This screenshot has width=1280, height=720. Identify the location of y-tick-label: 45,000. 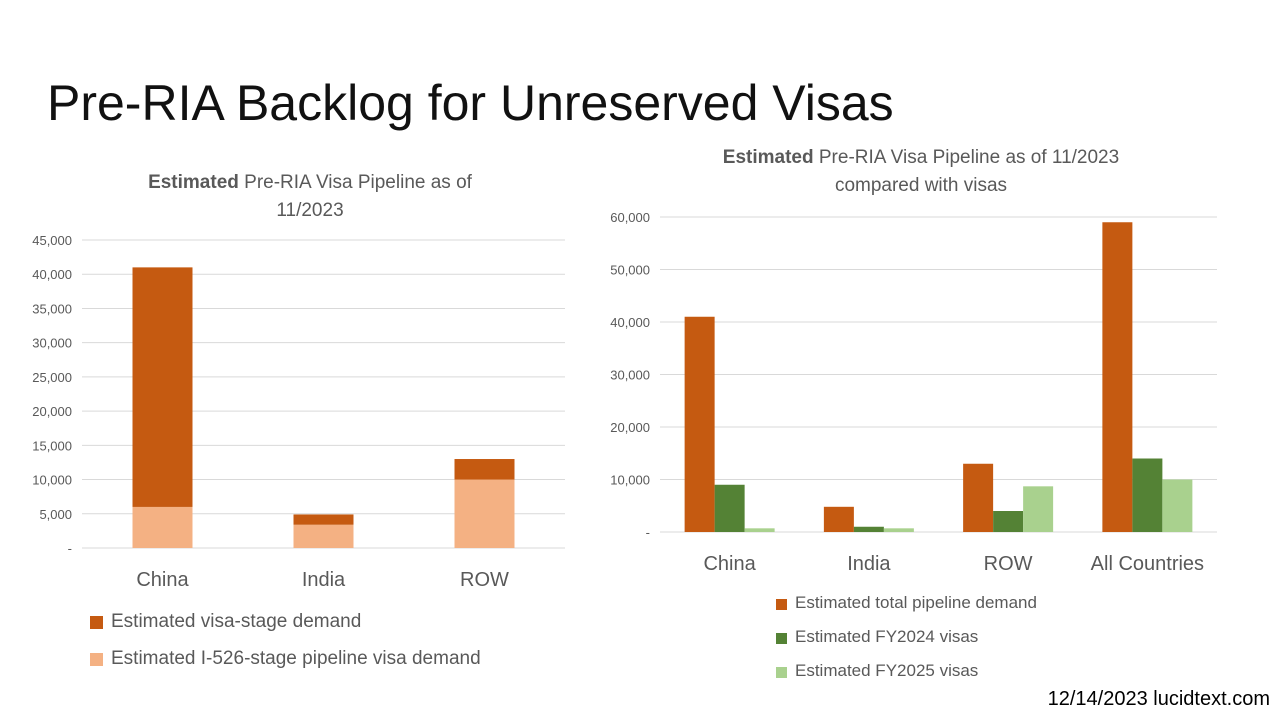
(52, 240).